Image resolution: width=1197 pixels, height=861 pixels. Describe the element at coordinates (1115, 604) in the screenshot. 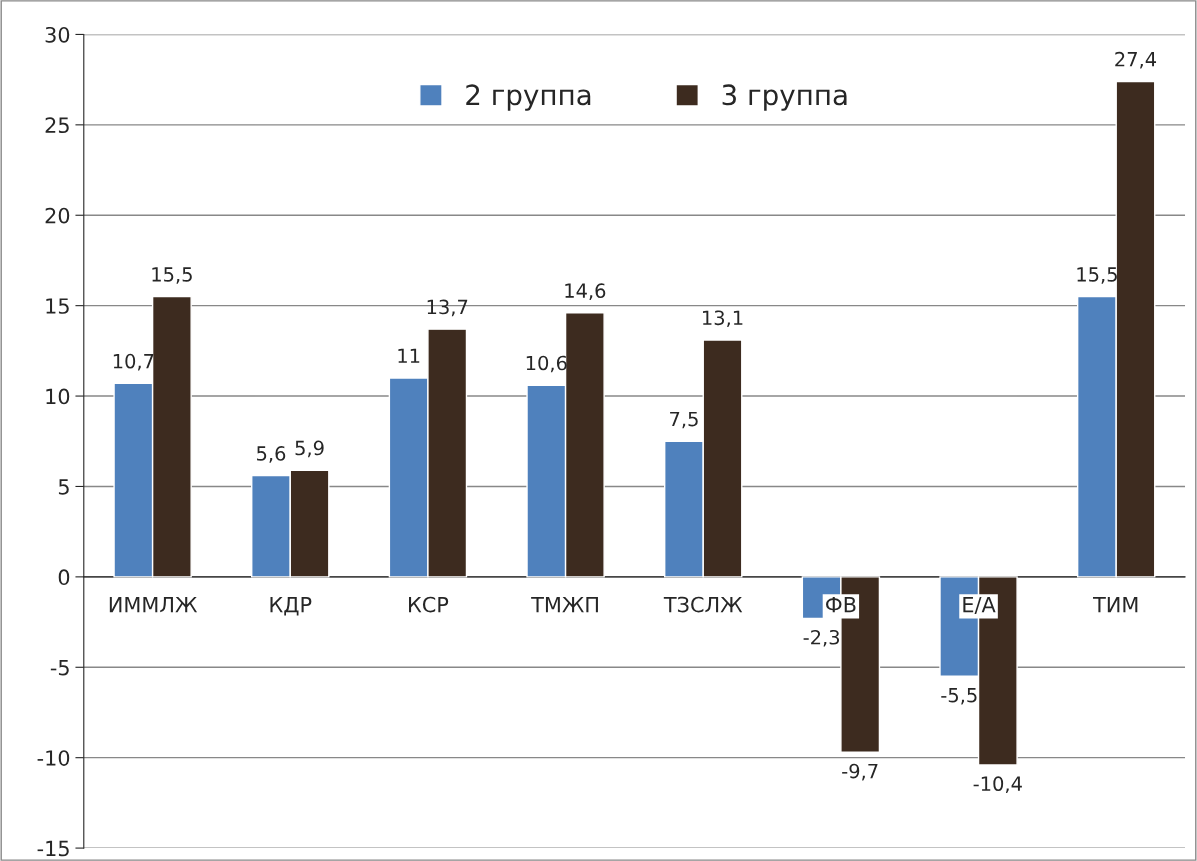

I see `x-tick-label: ТИМ` at that location.